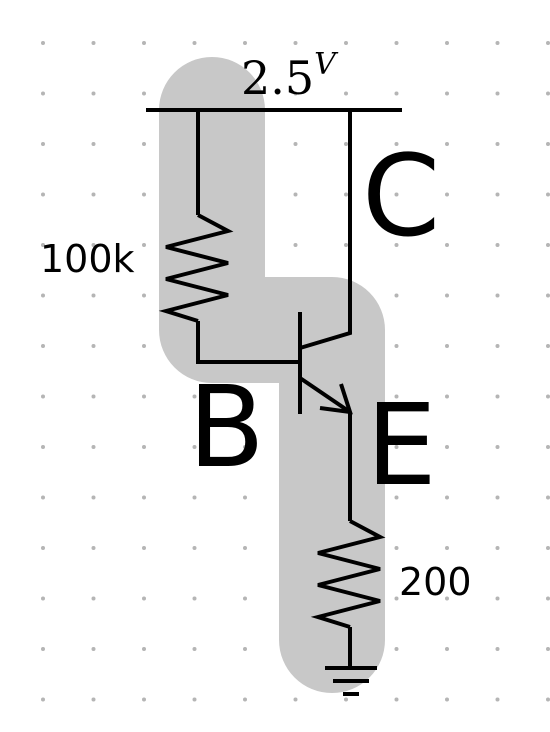 The image size is (550, 732). What do you see at coordinates (325, 395) in the screenshot?
I see `emitter-lead` at bounding box center [325, 395].